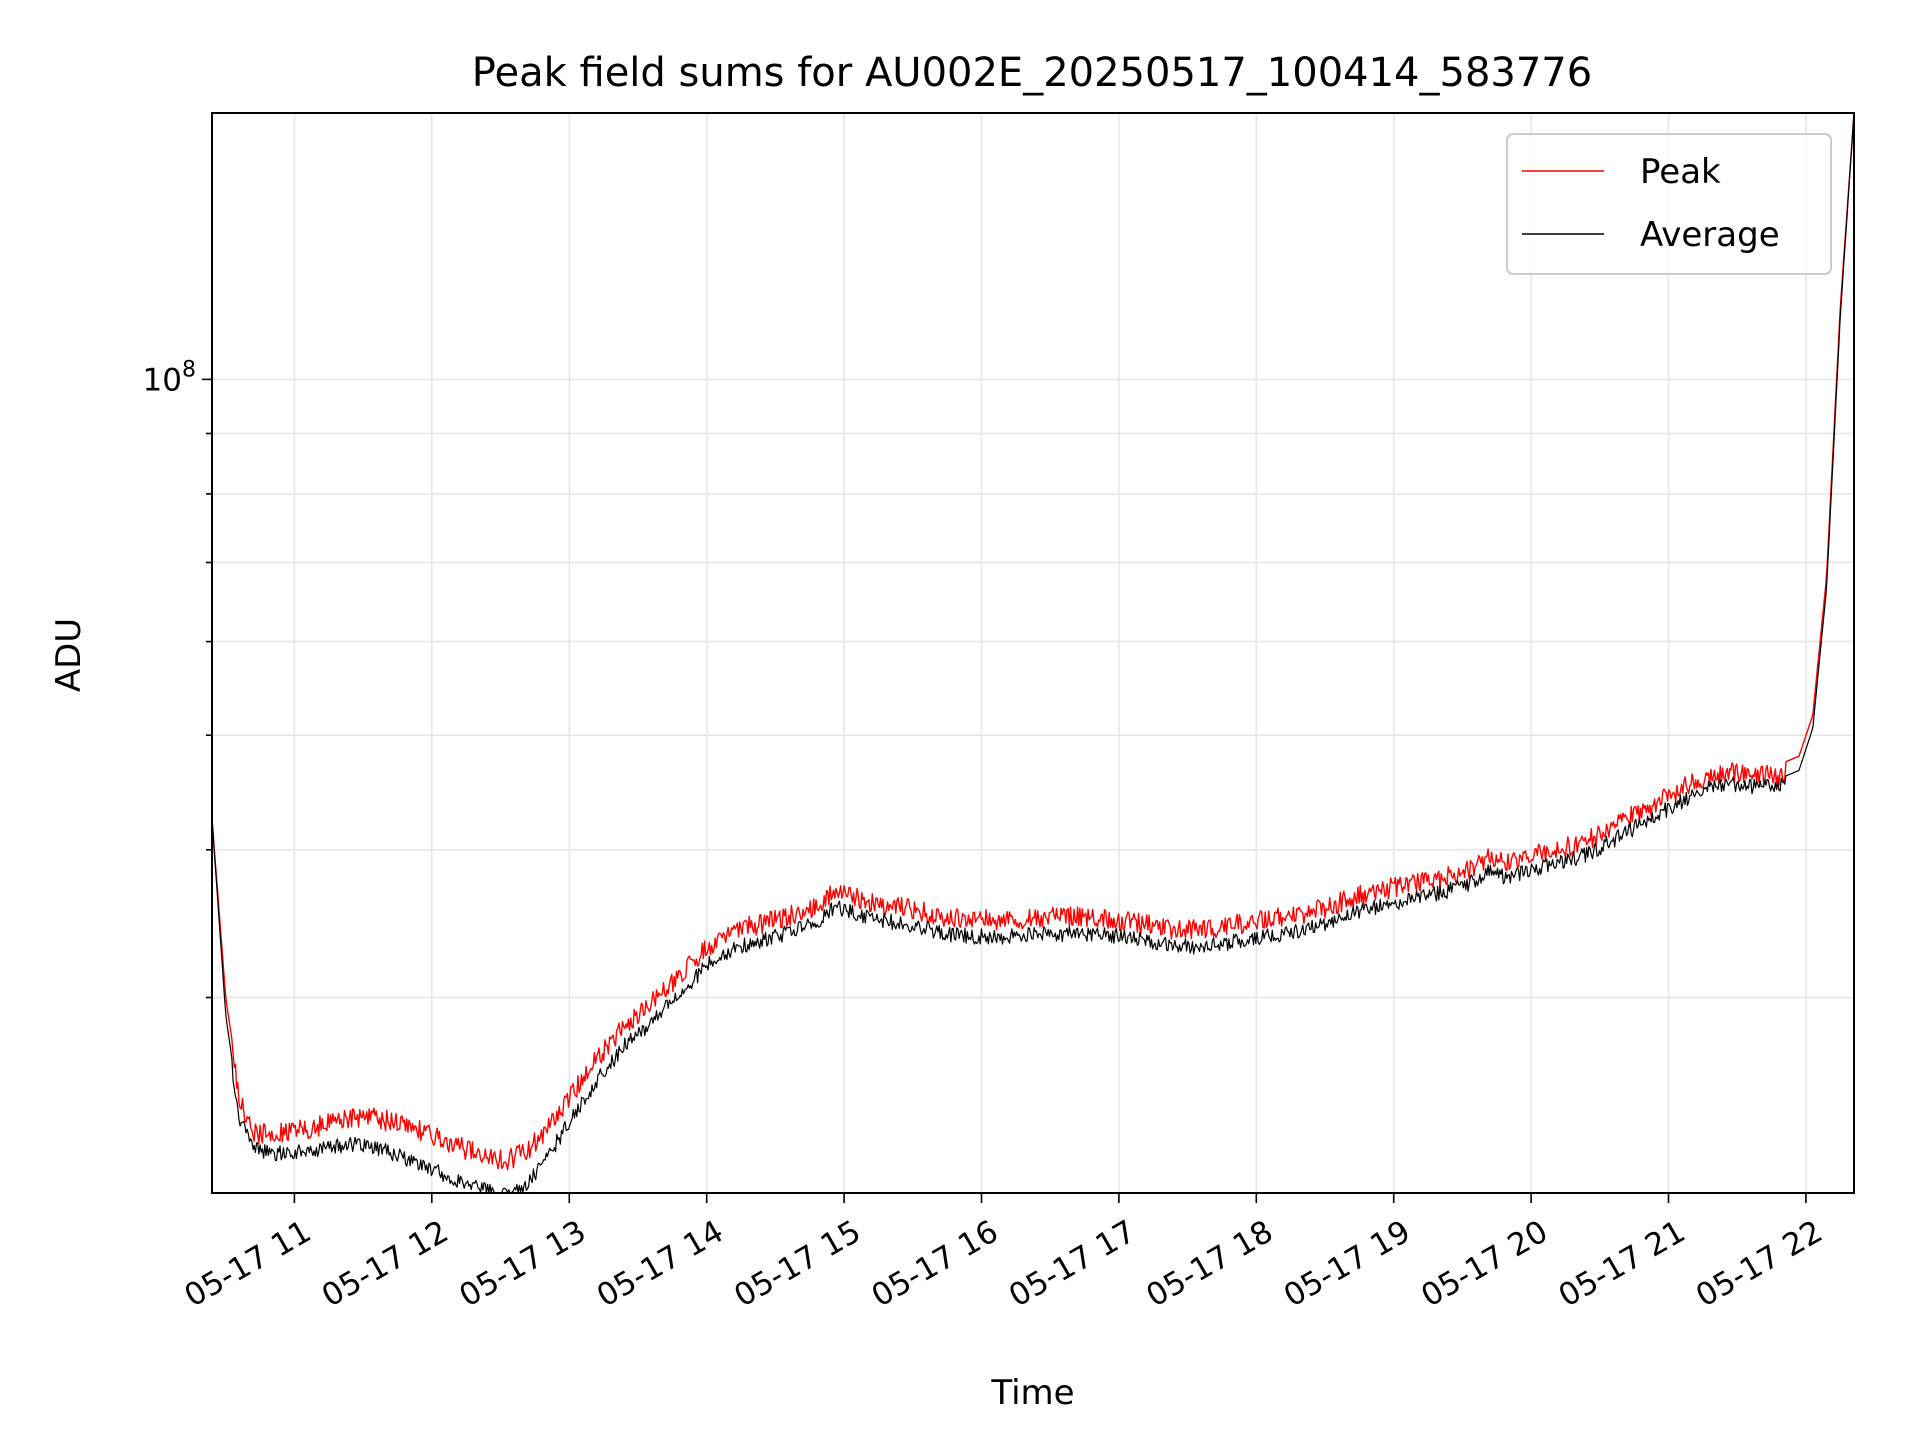 This screenshot has width=1920, height=1440. What do you see at coordinates (1032, 1393) in the screenshot?
I see `x-axis-label: Time` at bounding box center [1032, 1393].